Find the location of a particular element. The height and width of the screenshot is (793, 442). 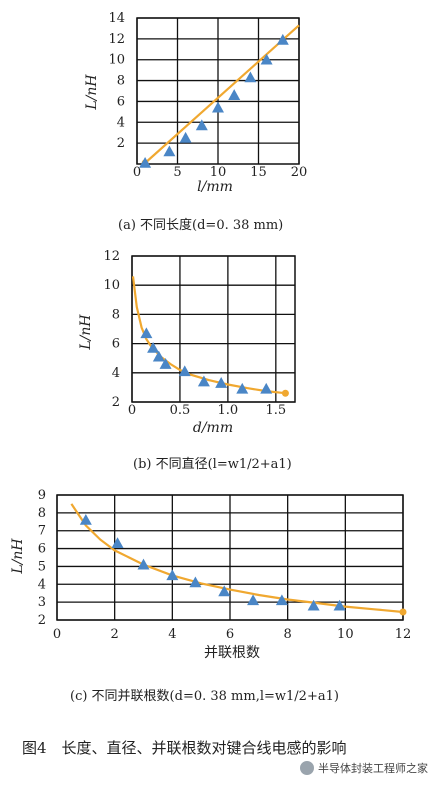

x-tick-label: 12 is located at coordinates (403, 634).